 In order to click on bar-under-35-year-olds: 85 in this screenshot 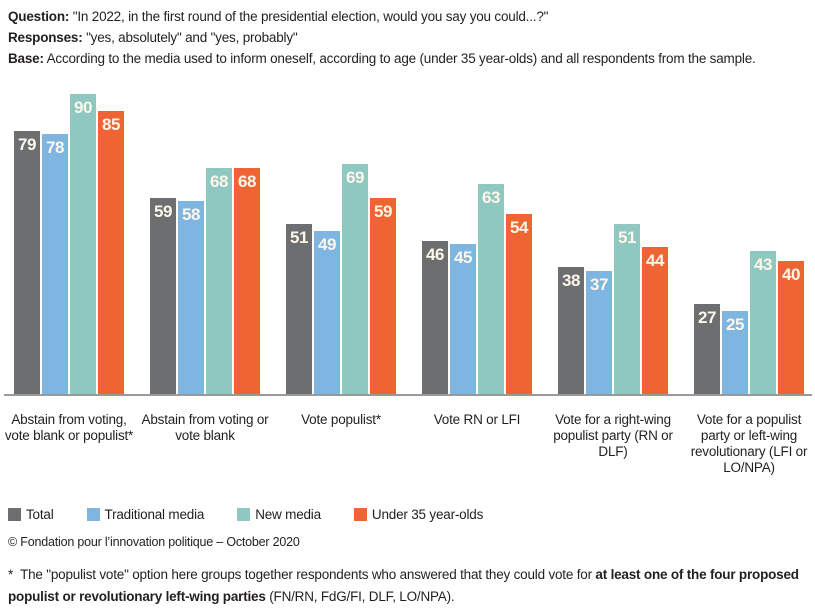, I will do `click(111, 252)`.